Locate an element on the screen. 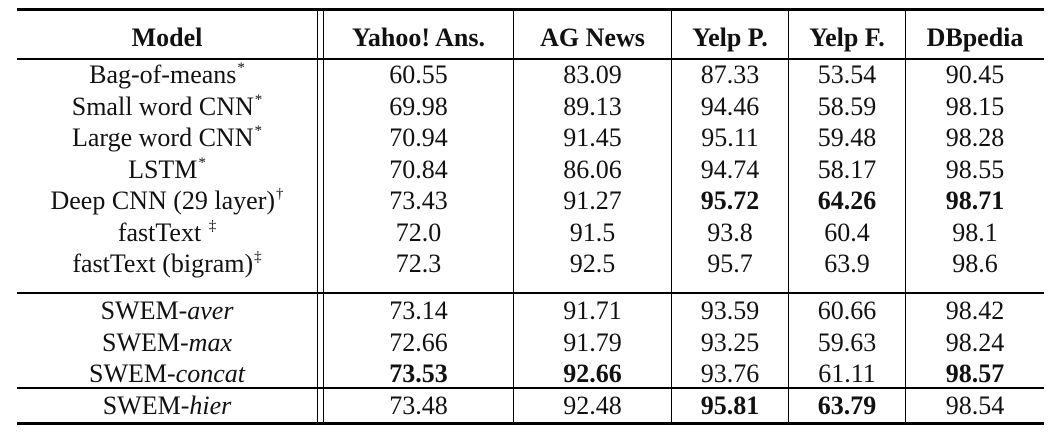  footnote-mark: † is located at coordinates (280, 194).